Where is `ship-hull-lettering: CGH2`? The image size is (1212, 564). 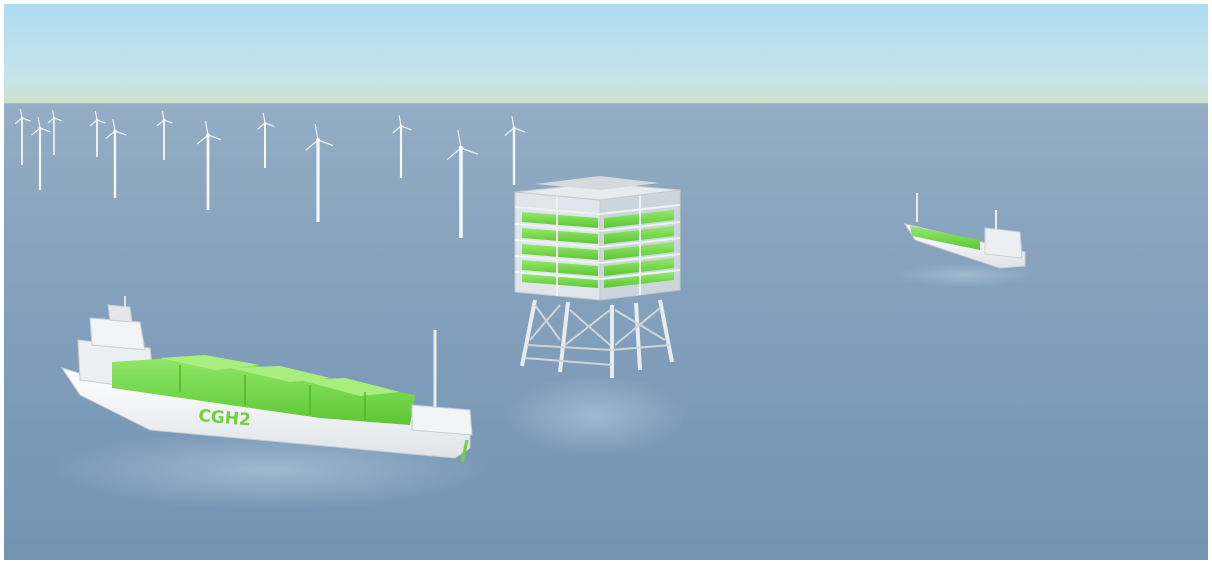
ship-hull-lettering: CGH2 is located at coordinates (225, 418).